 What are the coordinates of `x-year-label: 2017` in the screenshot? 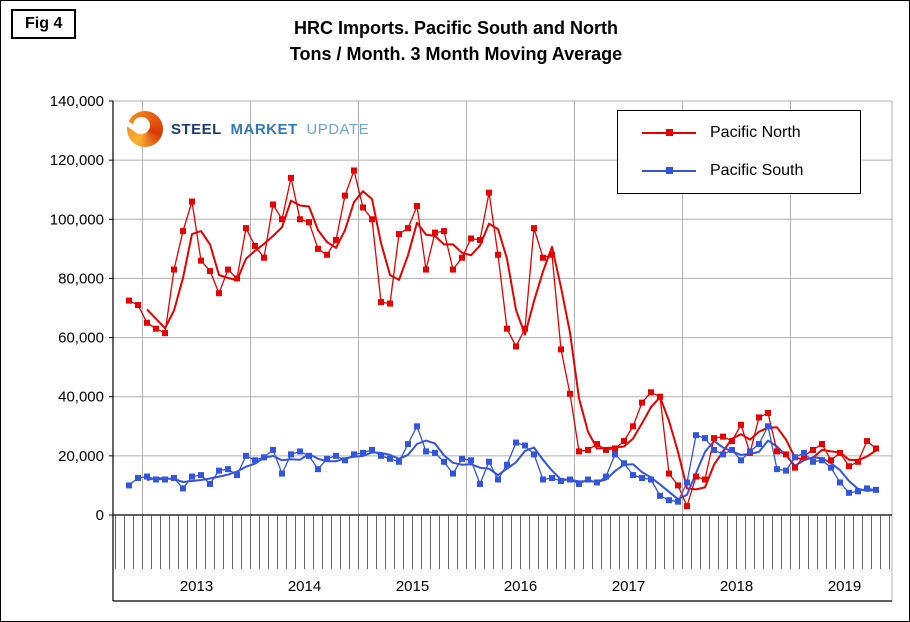 It's located at (628, 586).